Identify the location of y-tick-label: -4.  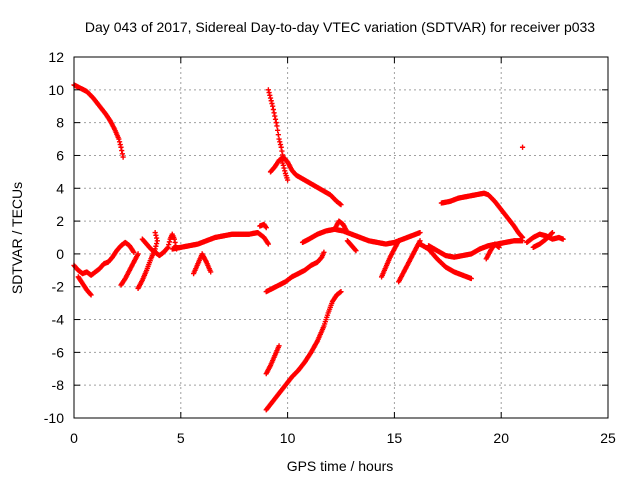
(58, 320).